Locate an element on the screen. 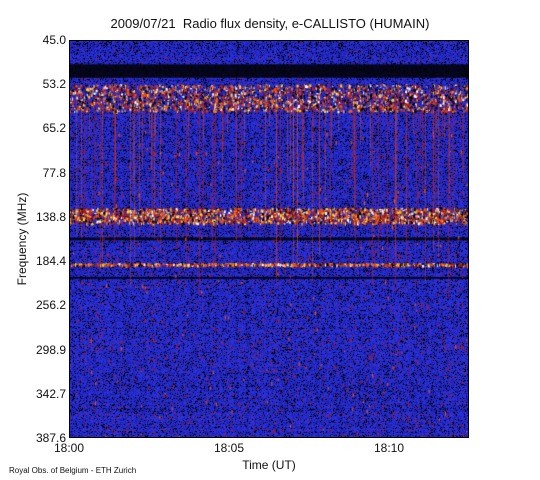  x-tick-label: 18:10 is located at coordinates (389, 448).